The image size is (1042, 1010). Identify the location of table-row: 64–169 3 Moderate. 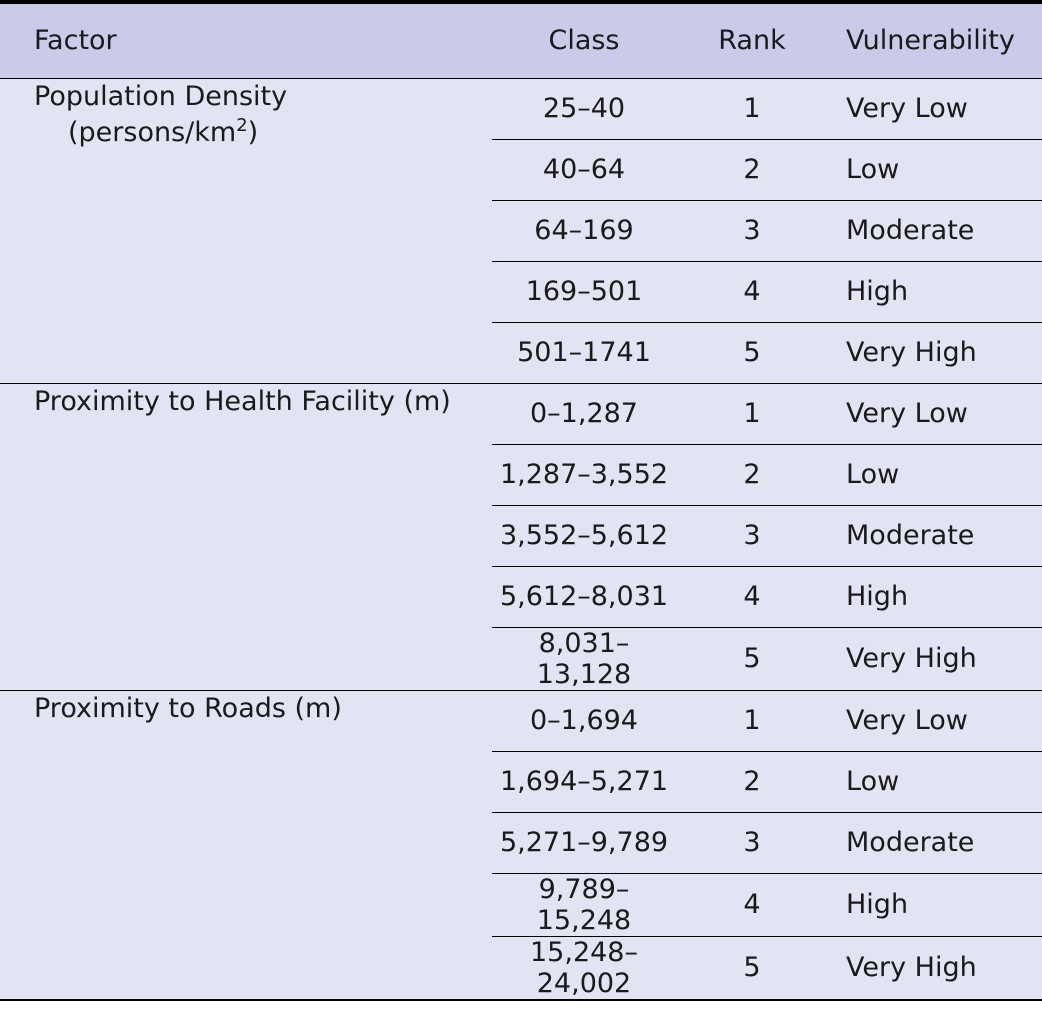
(521, 231).